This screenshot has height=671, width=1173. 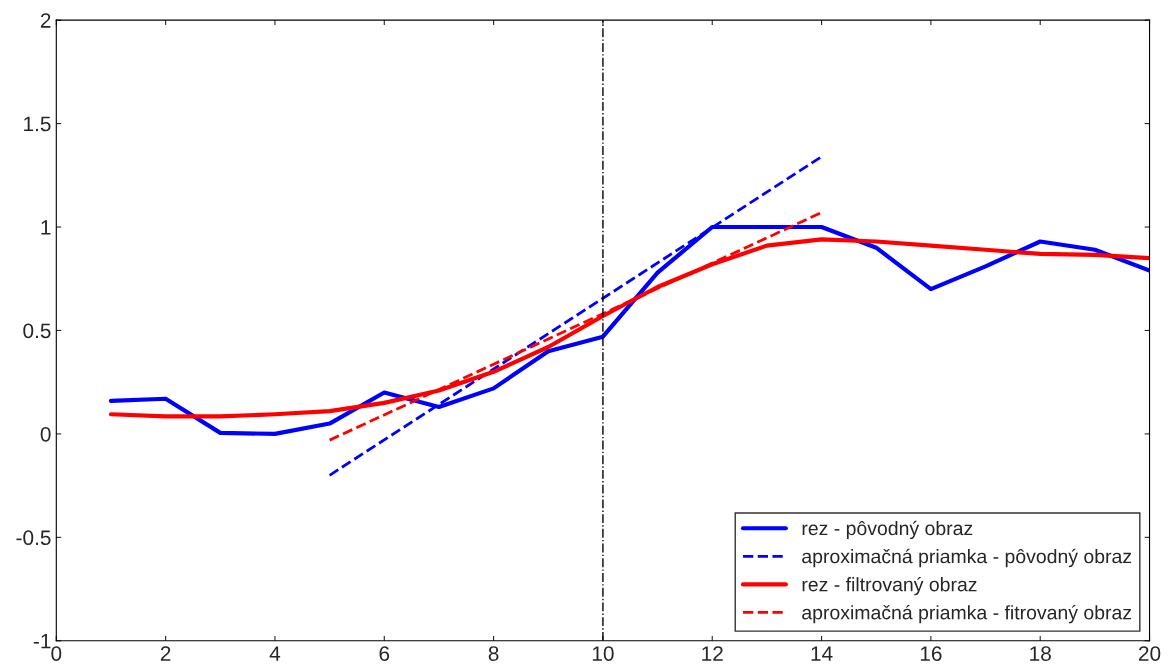 I want to click on y-tick-label: 1, so click(x=46, y=227).